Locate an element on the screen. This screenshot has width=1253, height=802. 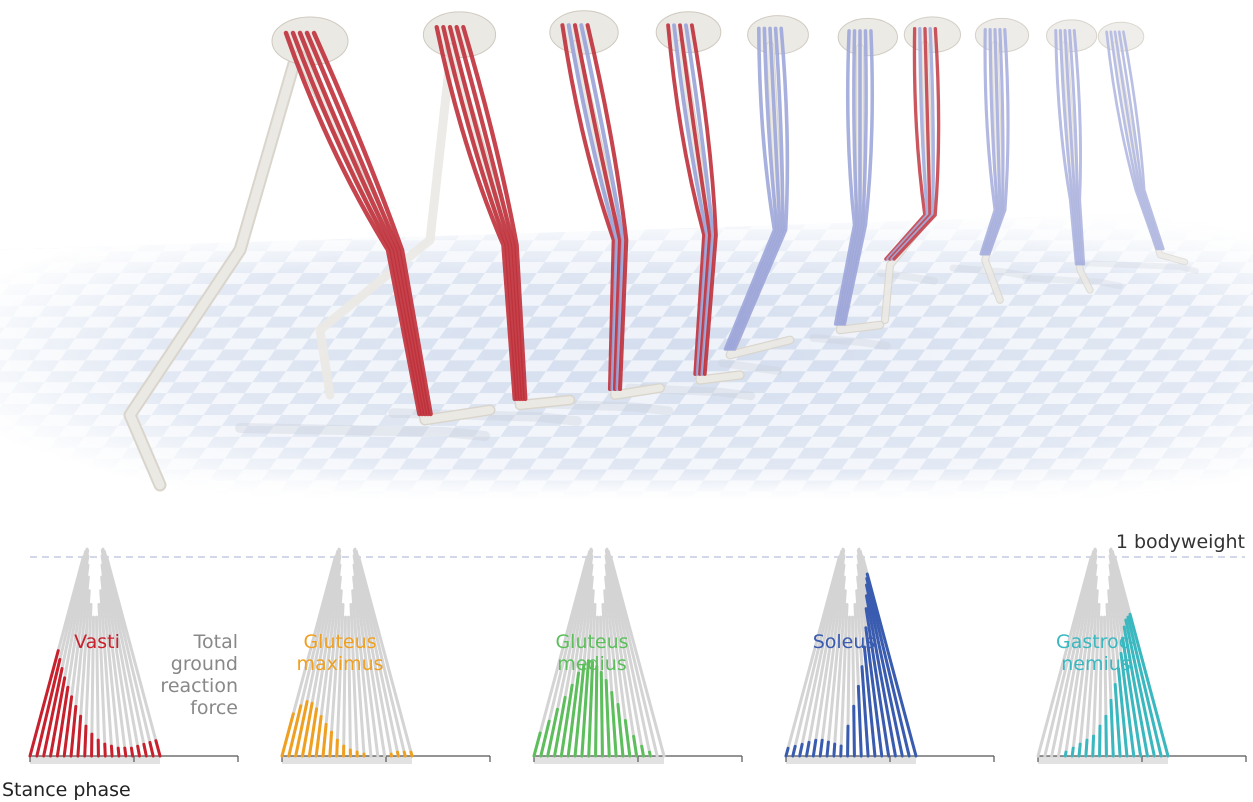
grf-label: ground is located at coordinates (204, 664).